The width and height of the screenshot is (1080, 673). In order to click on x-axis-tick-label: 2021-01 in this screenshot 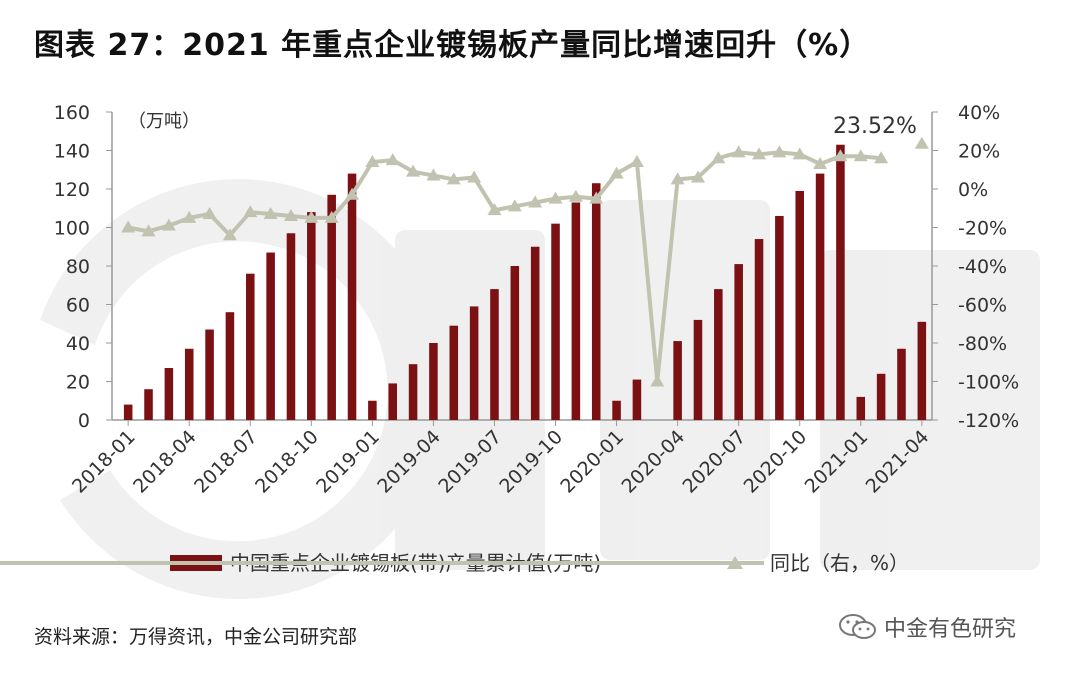, I will do `click(837, 462)`.